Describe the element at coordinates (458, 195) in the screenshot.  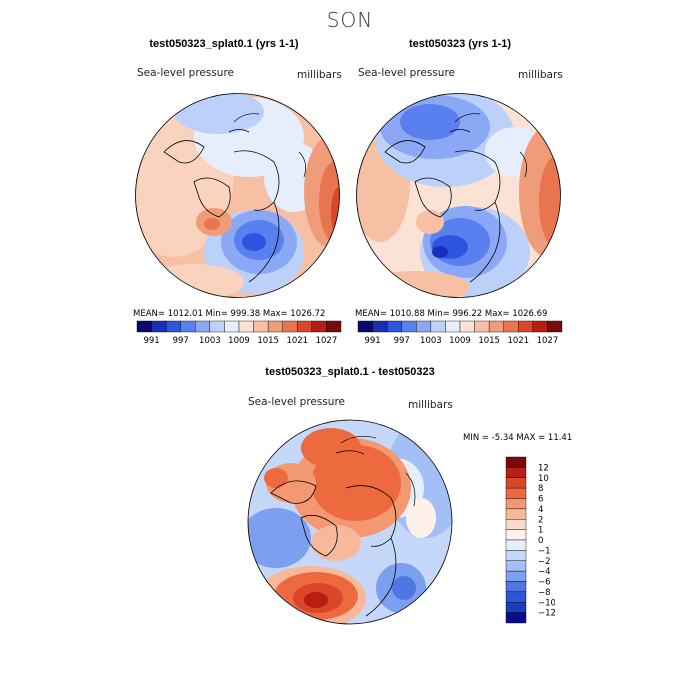
I see `panel-2-map` at that location.